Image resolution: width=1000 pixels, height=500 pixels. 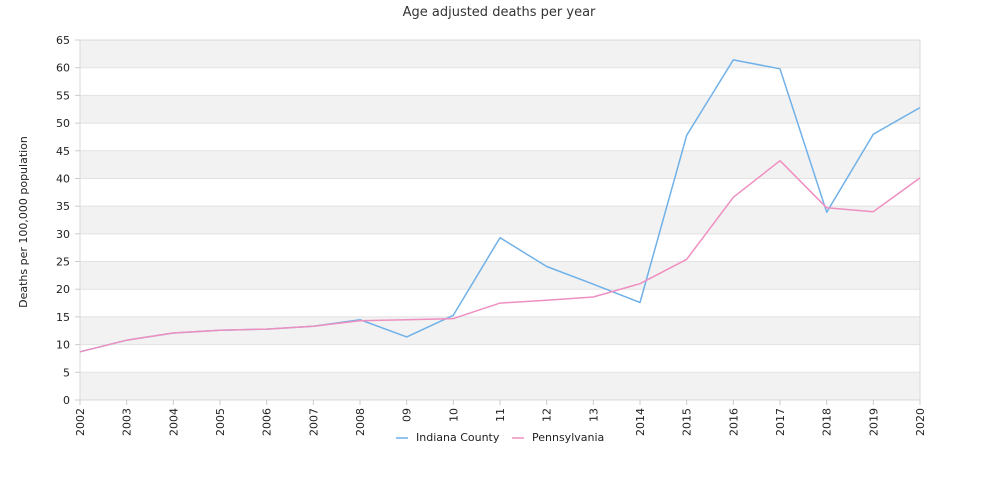 I want to click on x-tick-label: 2019, so click(x=873, y=422).